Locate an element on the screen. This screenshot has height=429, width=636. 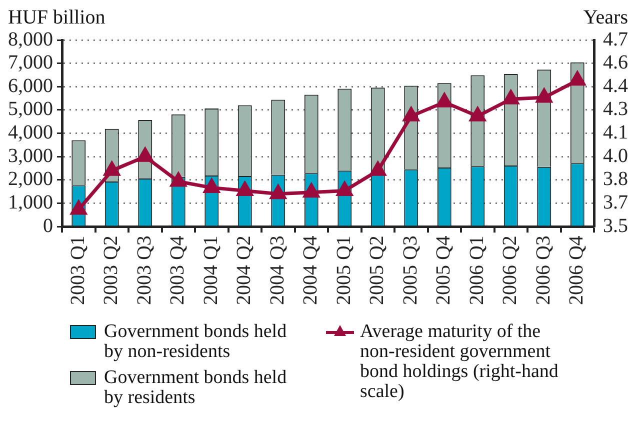
x-tick-label: 2006 Q3 is located at coordinates (543, 271).